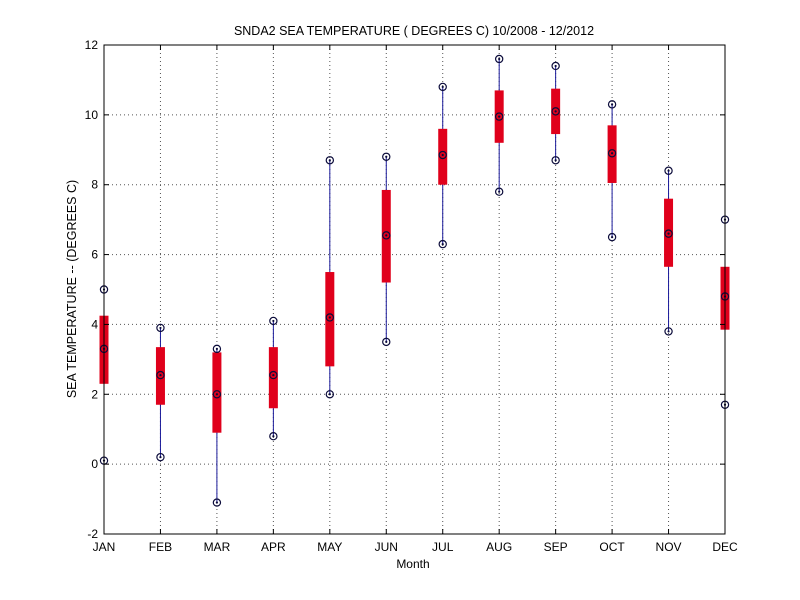  What do you see at coordinates (669, 547) in the screenshot?
I see `x-tick-label: NOV` at bounding box center [669, 547].